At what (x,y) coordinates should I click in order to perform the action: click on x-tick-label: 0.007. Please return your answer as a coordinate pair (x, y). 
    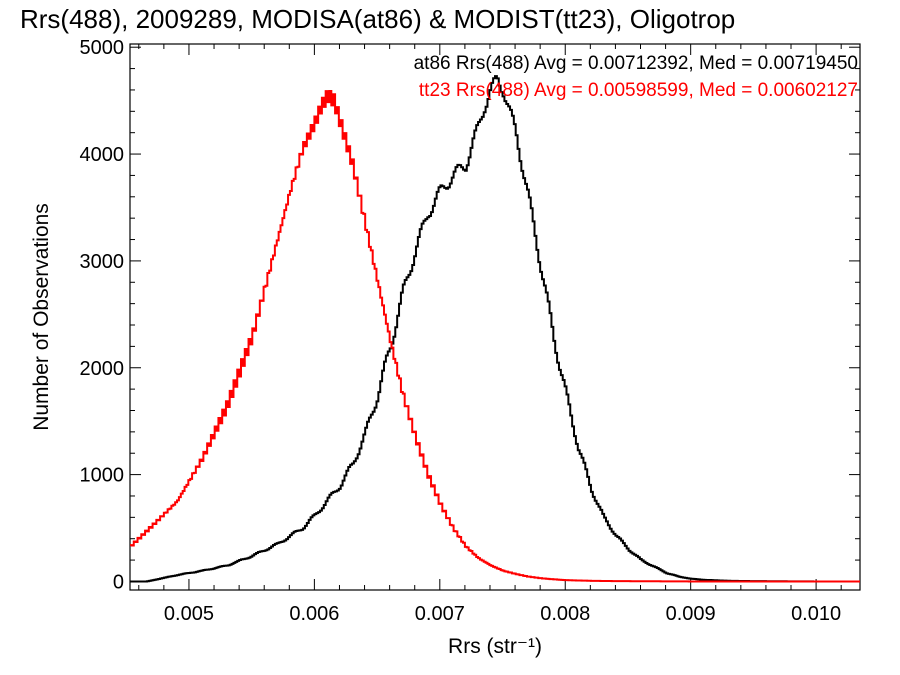
    Looking at the image, I should click on (440, 614).